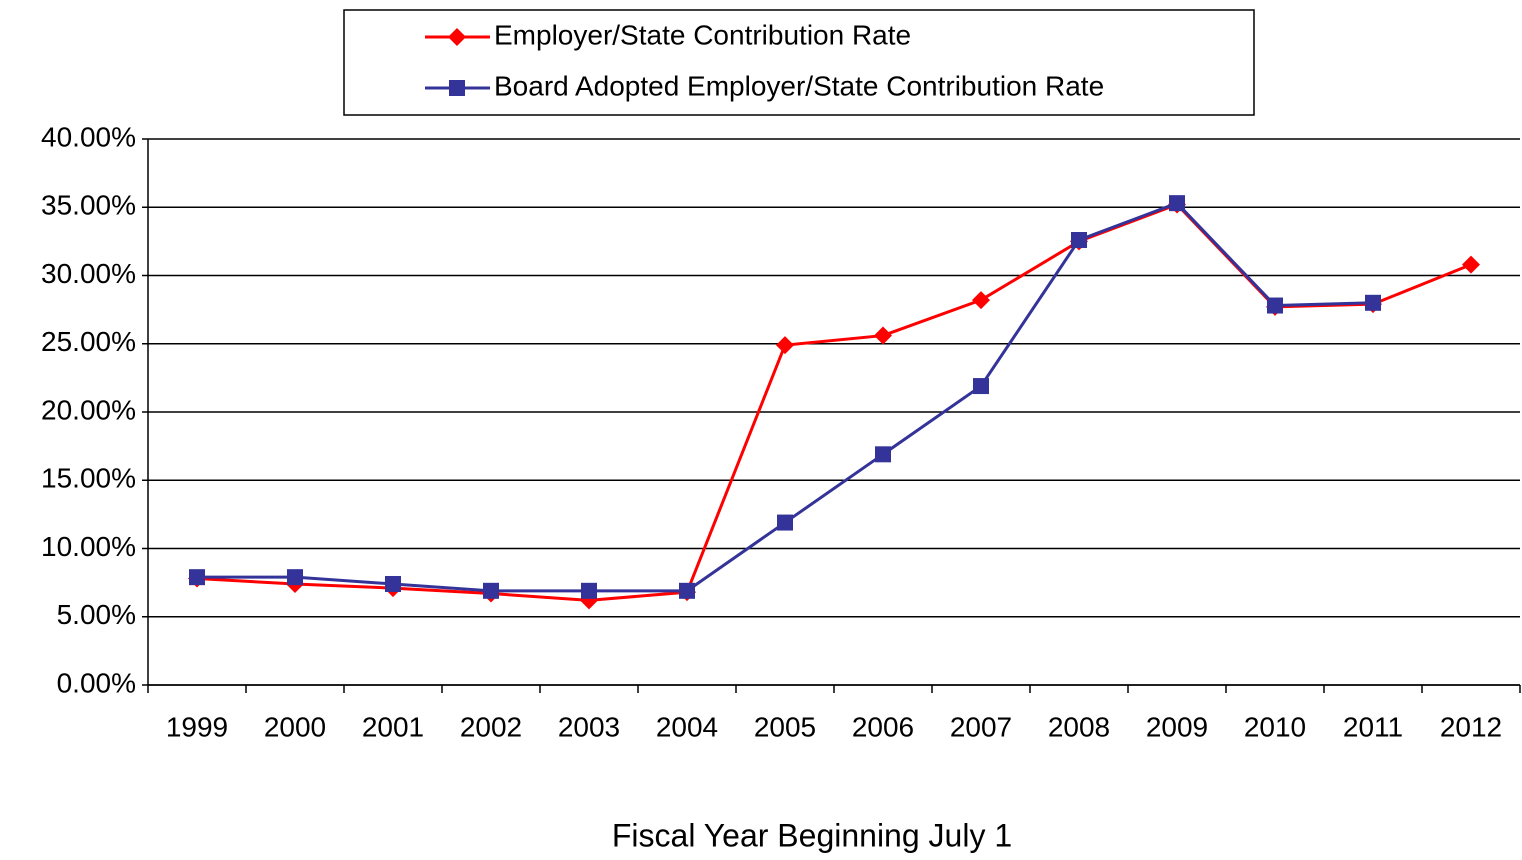  Describe the element at coordinates (589, 726) in the screenshot. I see `x-tick-label: 2003` at that location.